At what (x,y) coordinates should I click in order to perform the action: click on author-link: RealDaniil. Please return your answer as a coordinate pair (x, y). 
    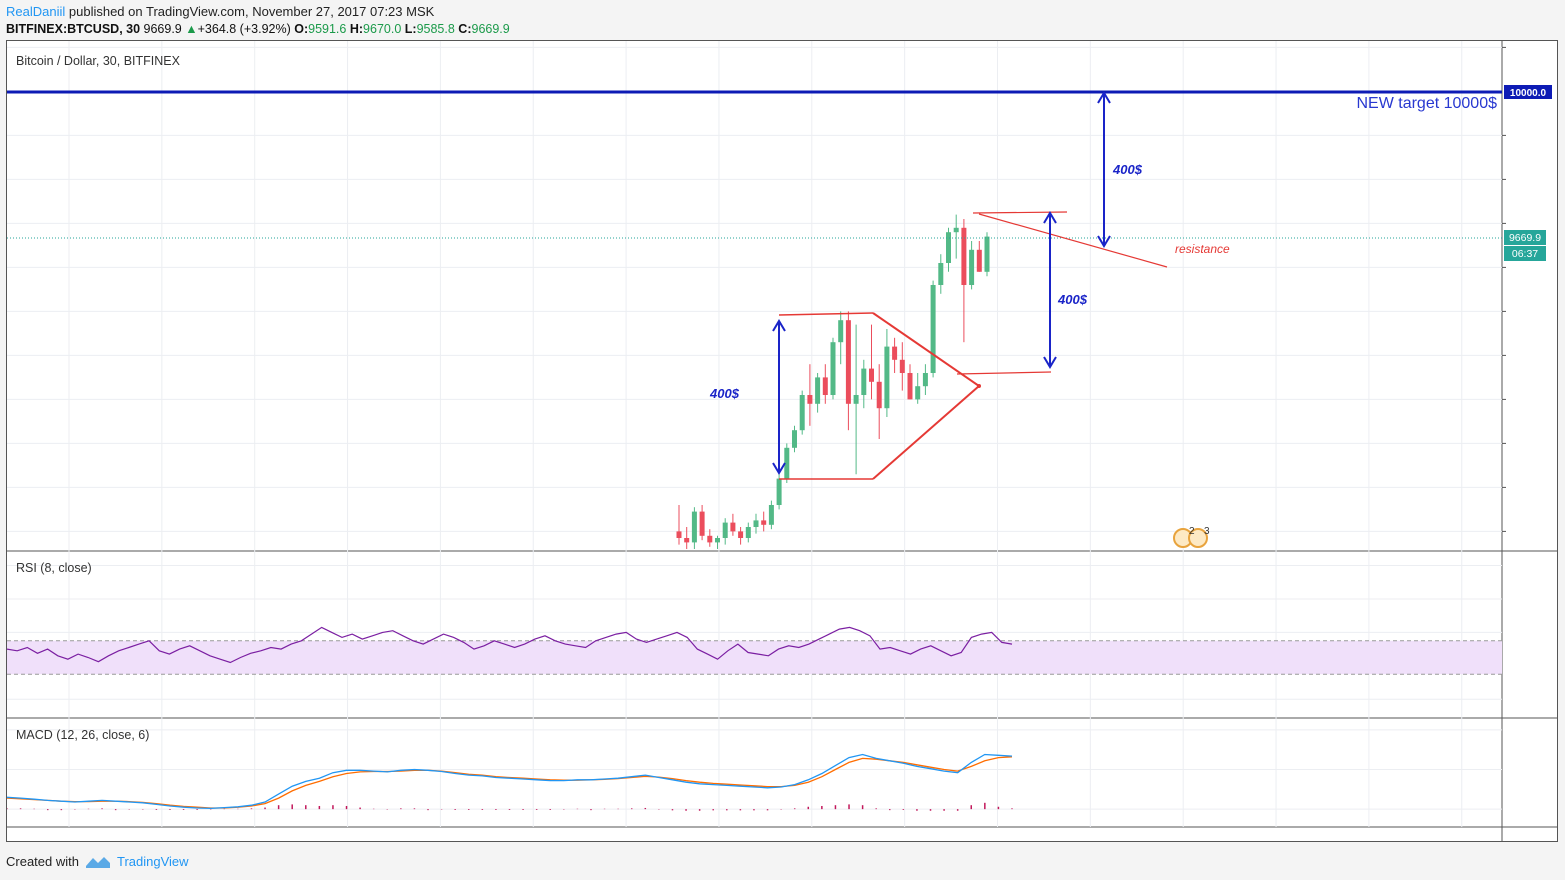
    Looking at the image, I should click on (36, 11).